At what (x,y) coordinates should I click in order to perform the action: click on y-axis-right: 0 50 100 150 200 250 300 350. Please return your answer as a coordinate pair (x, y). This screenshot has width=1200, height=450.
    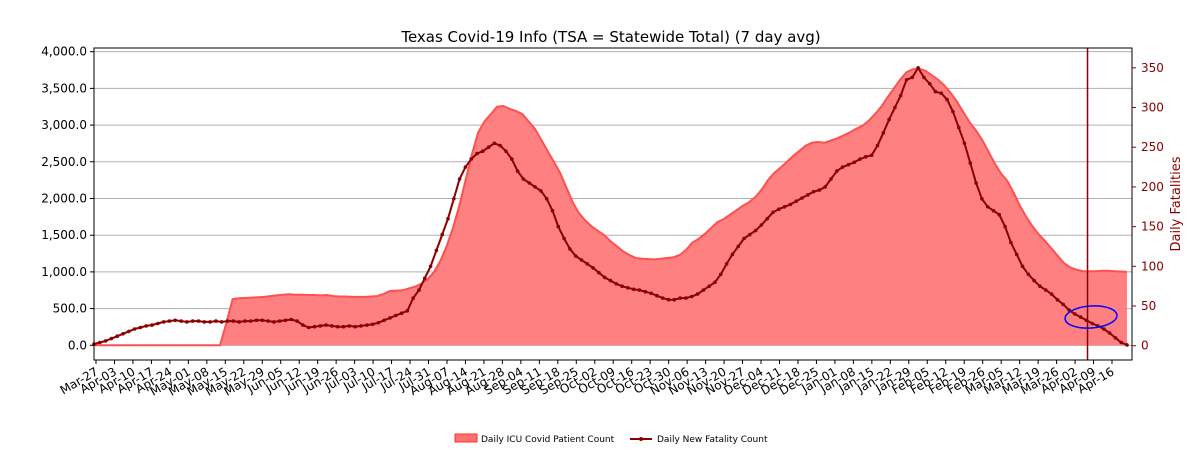
    Looking at the image, I should click on (1148, 207).